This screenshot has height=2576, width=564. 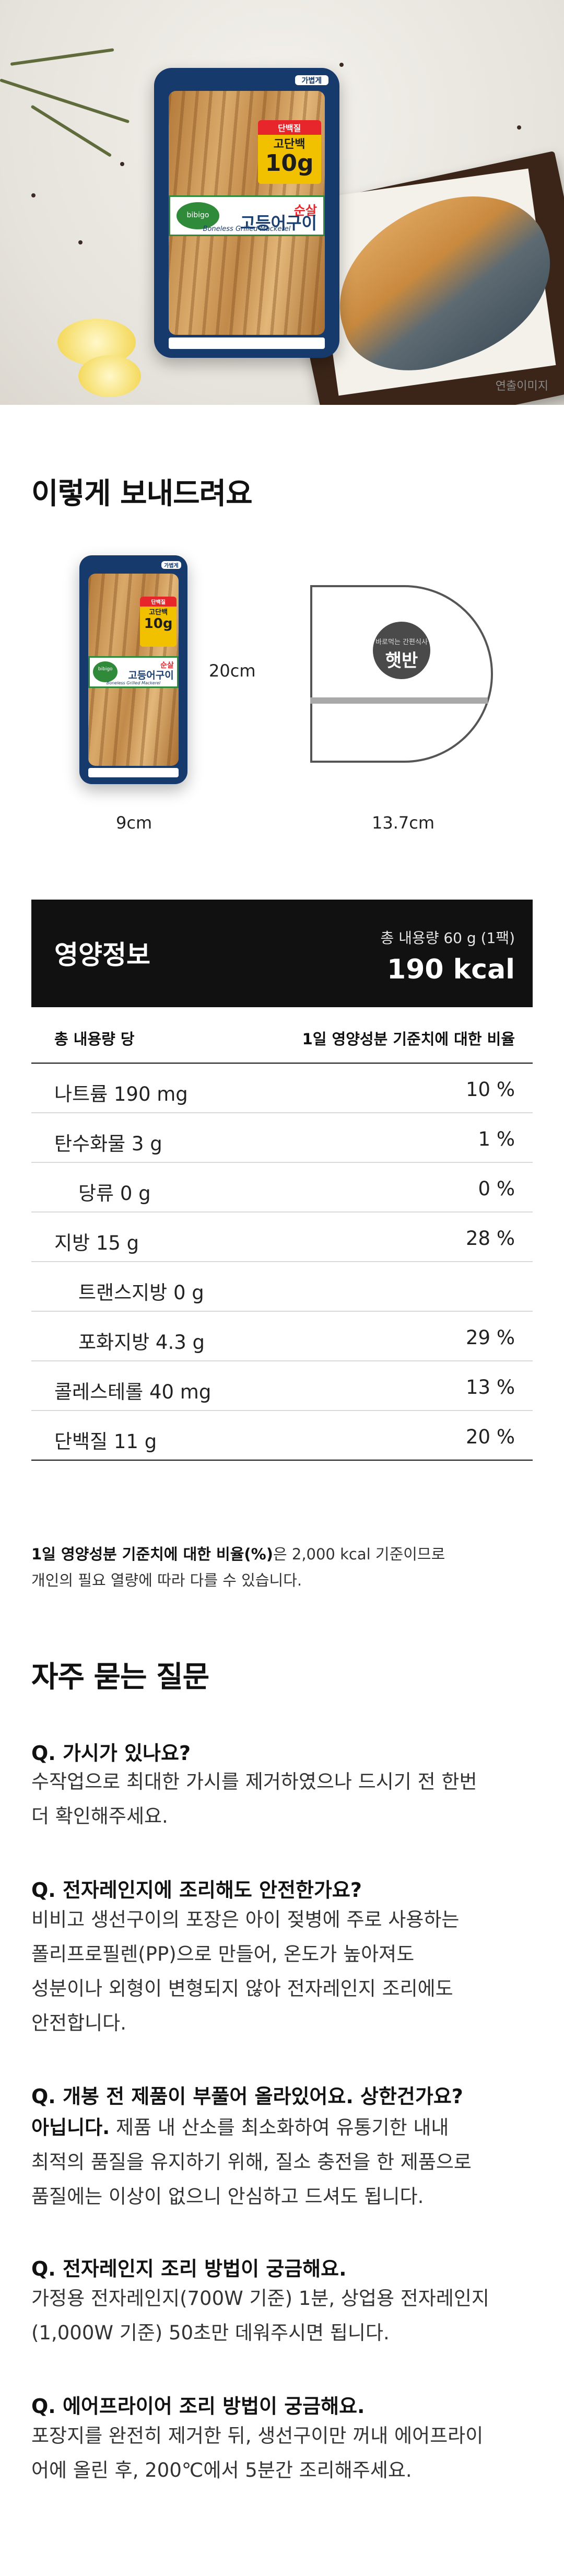 I want to click on nutrition-row: 콜레스테롤 40 mg 13 %, so click(x=282, y=1386).